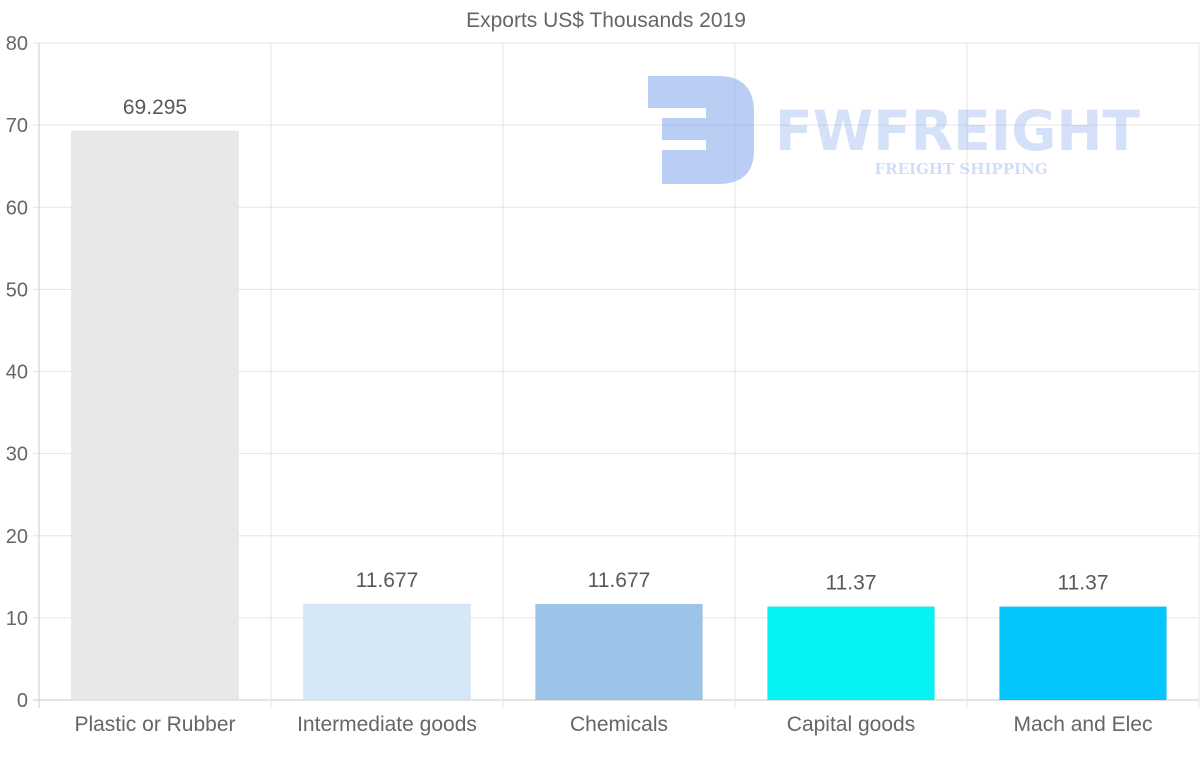  I want to click on y-axis: 0 10 20 30 40 50 60 70 80, so click(17, 372).